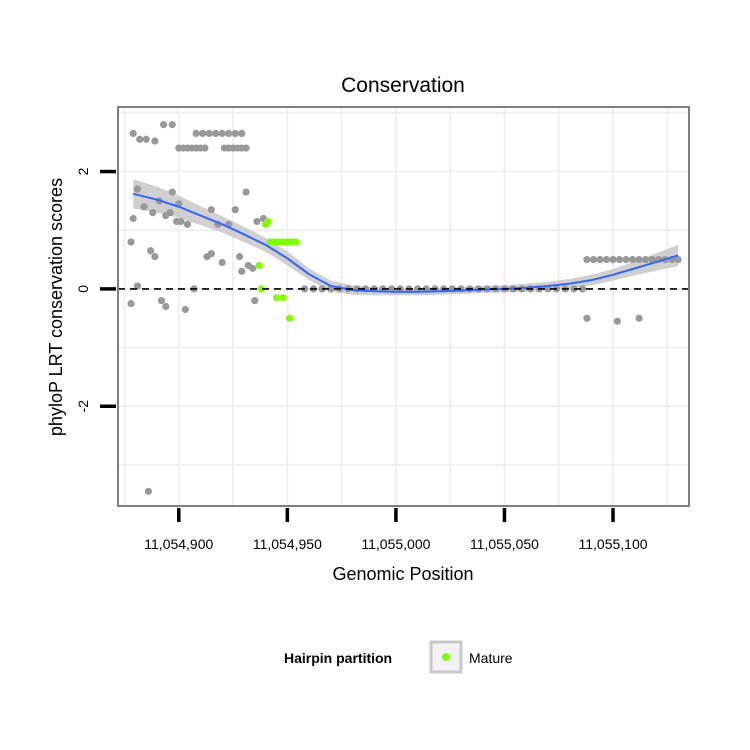 The width and height of the screenshot is (750, 750). I want to click on y-tick-label: 0, so click(83, 289).